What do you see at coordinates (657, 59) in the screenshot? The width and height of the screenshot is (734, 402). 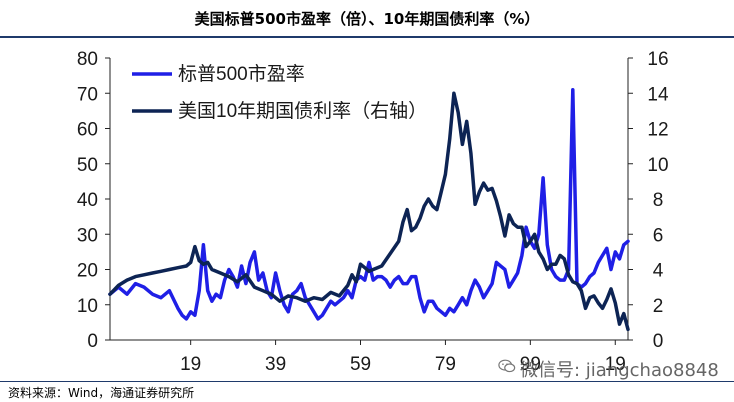 I see `right-tick-label: 16` at bounding box center [657, 59].